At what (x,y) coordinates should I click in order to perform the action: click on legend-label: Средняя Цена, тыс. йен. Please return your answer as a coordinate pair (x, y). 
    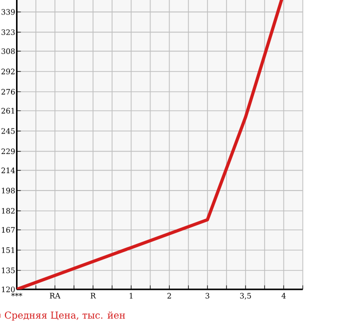
    Looking at the image, I should click on (64, 316).